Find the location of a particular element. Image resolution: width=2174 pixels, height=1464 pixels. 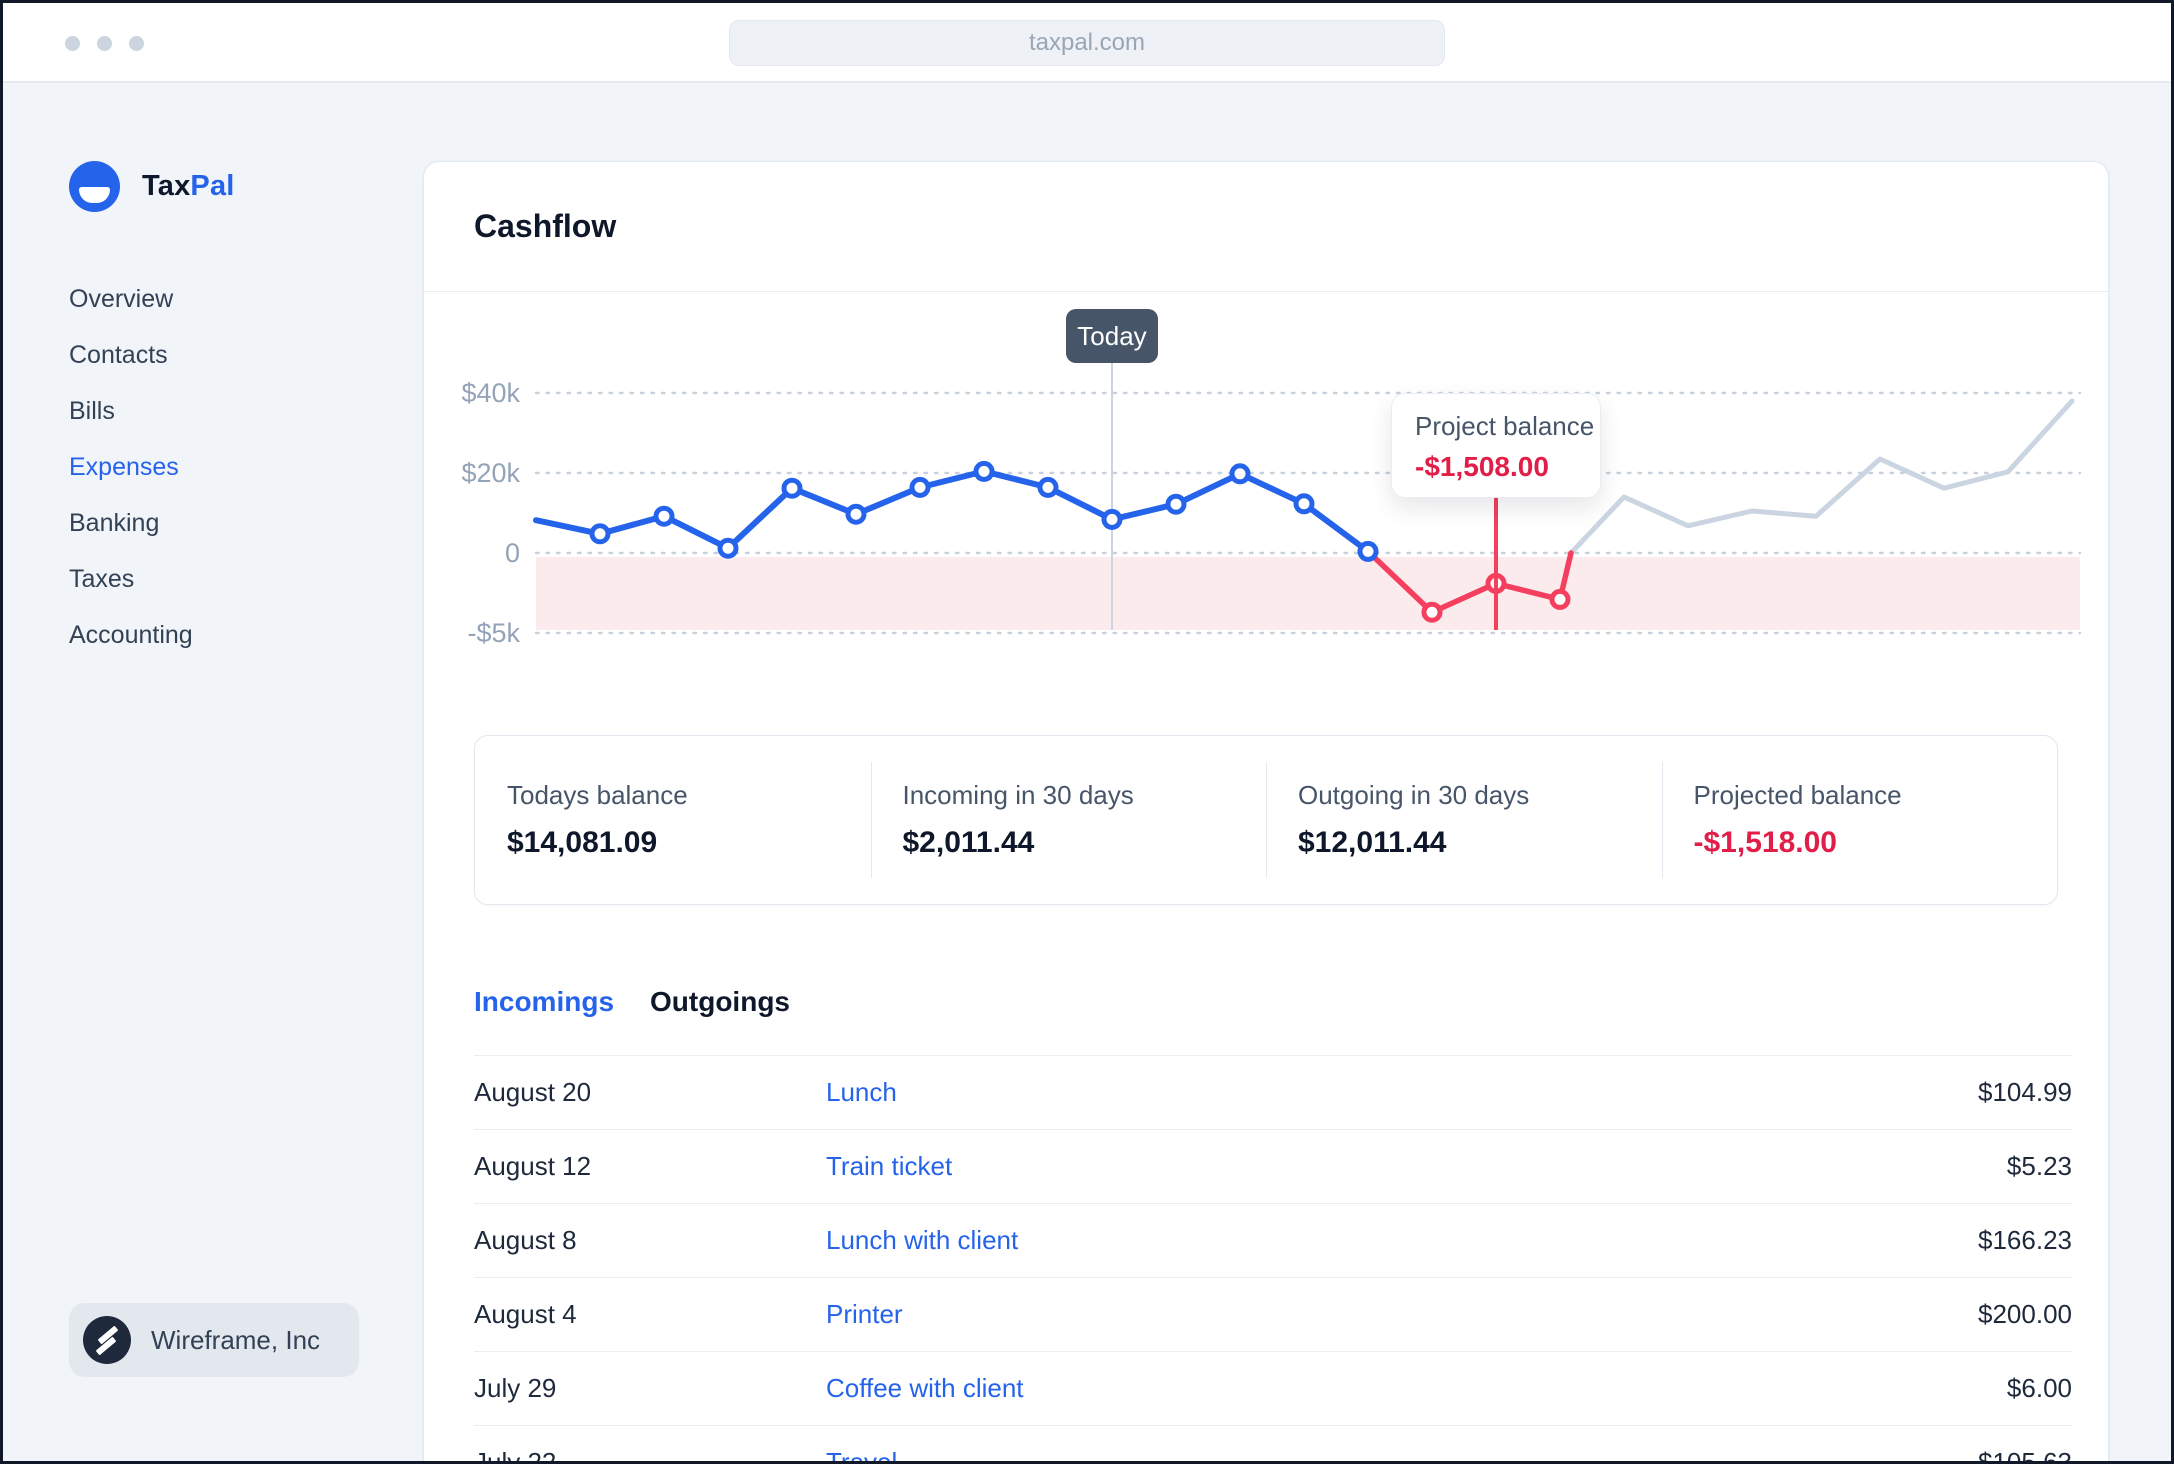

transaction-amount: $104.99 is located at coordinates (2025, 1092).